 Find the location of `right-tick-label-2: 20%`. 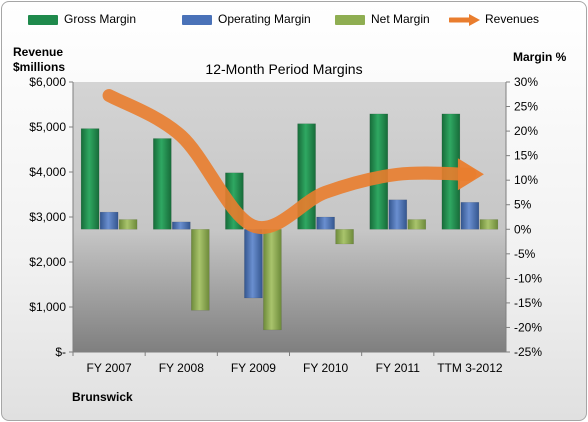

right-tick-label-2: 20% is located at coordinates (526, 131).